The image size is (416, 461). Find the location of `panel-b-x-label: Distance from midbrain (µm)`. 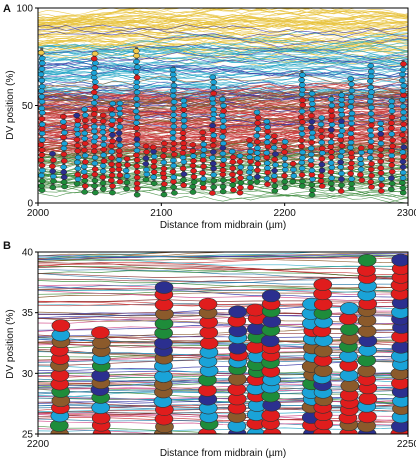

panel-b-x-label: Distance from midbrain (µm) is located at coordinates (223, 453).